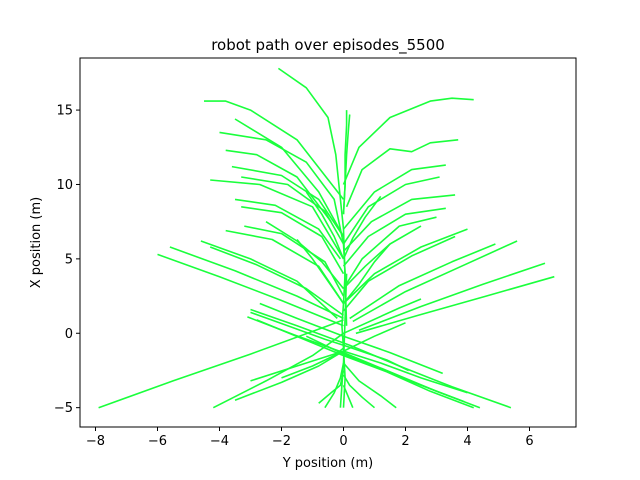  Describe the element at coordinates (328, 45) in the screenshot. I see `chart-title: robot path over episodes_5500` at that location.